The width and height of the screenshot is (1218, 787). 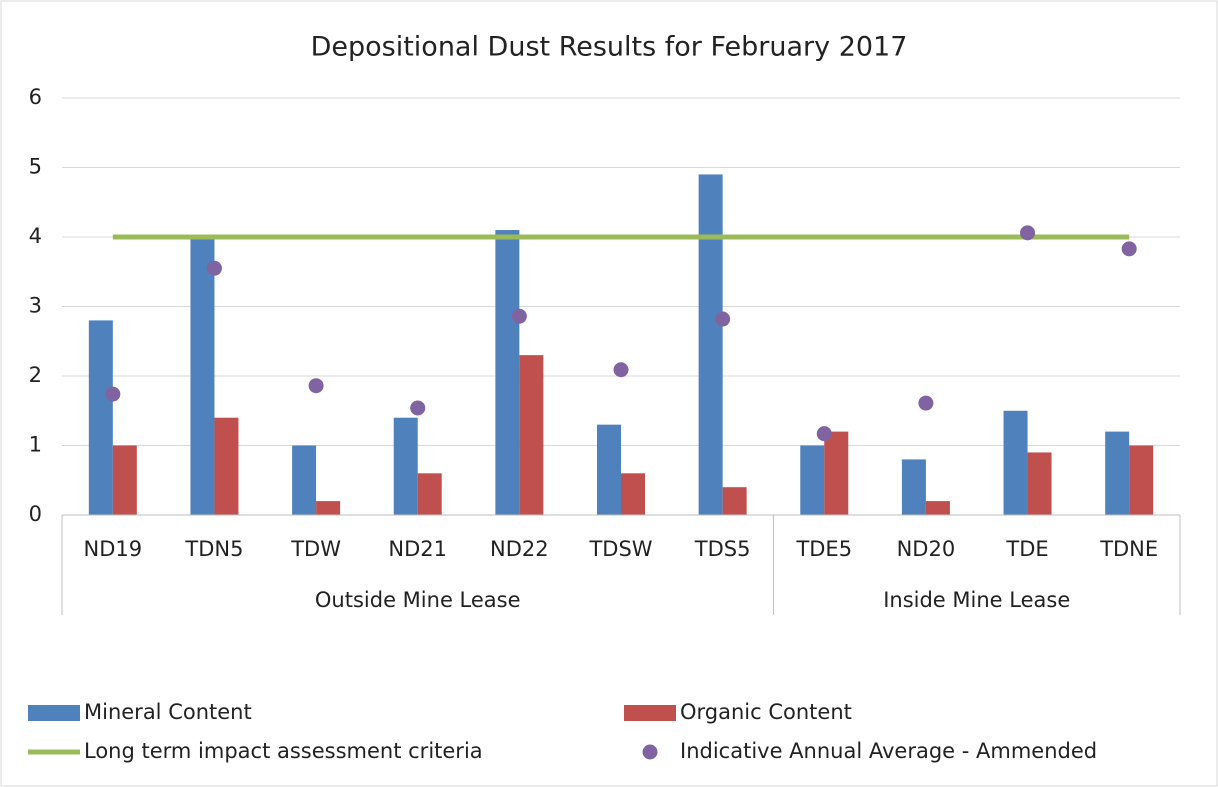 What do you see at coordinates (35, 514) in the screenshot?
I see `y-tick-label: 0` at bounding box center [35, 514].